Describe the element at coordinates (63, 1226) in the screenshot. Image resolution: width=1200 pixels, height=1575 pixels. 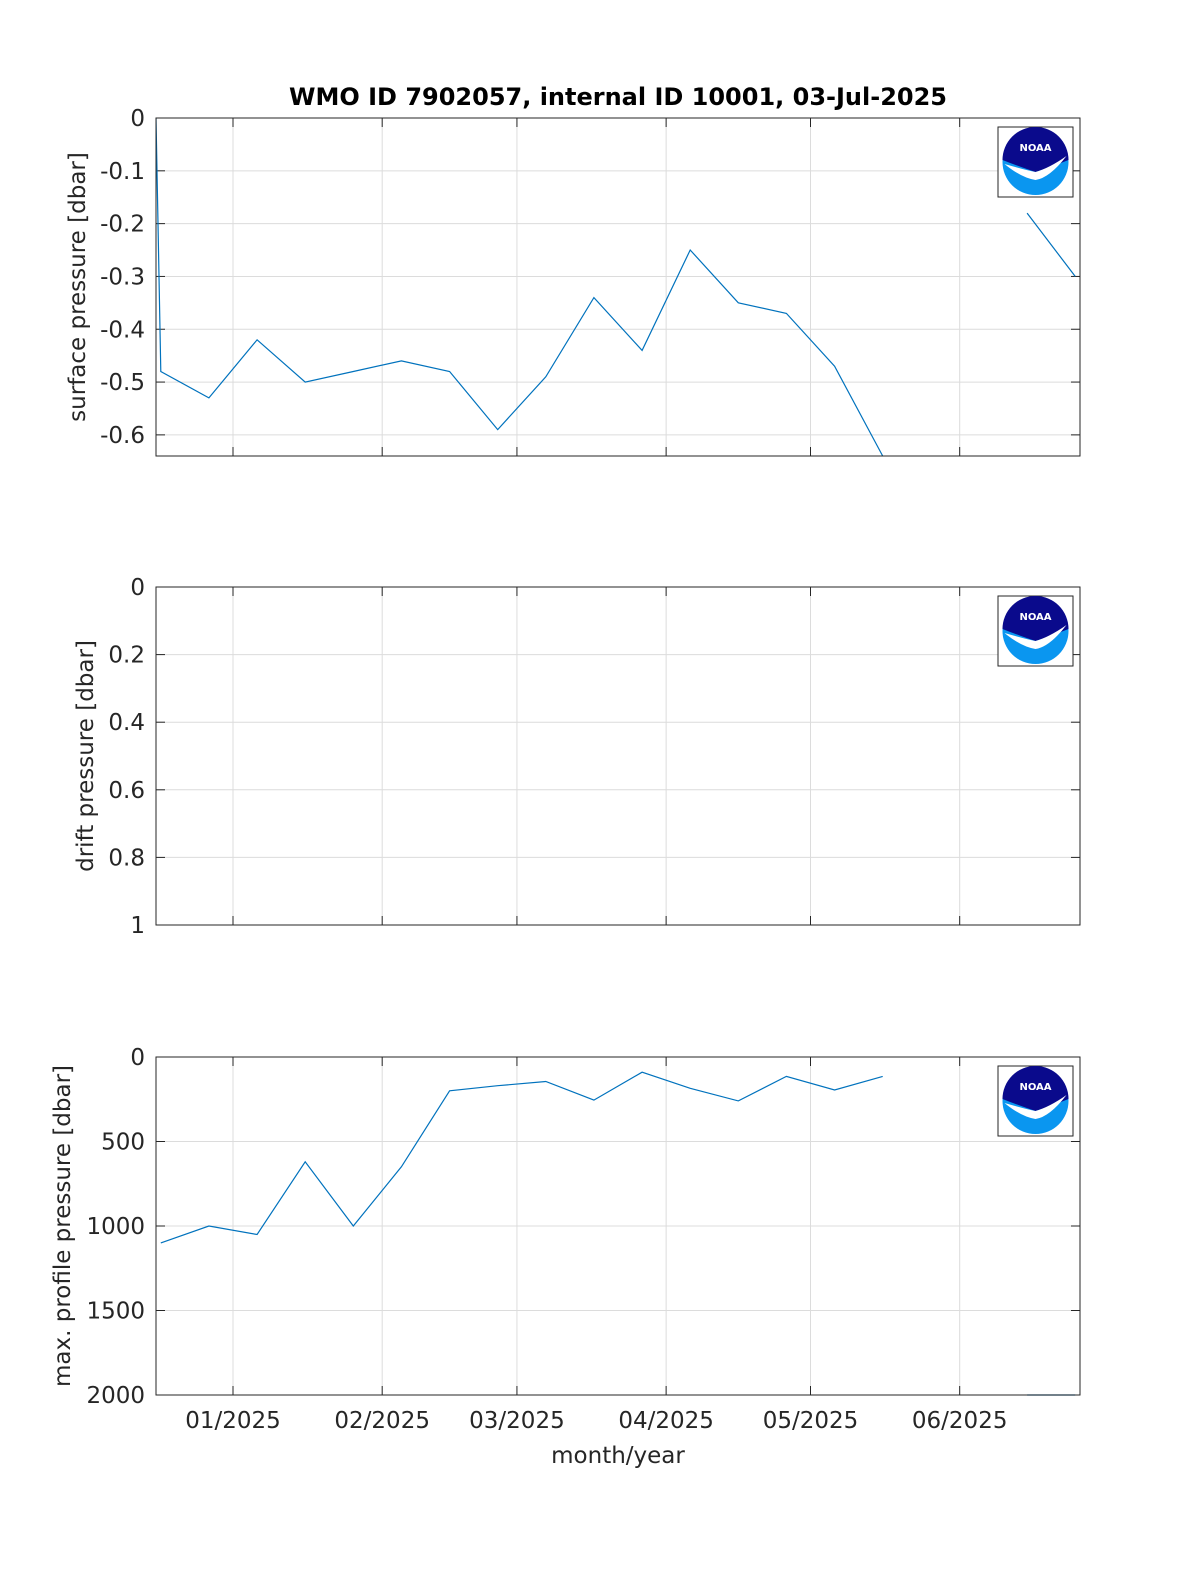
I see `y-axis-label: max. profile pressure [dbar]` at that location.